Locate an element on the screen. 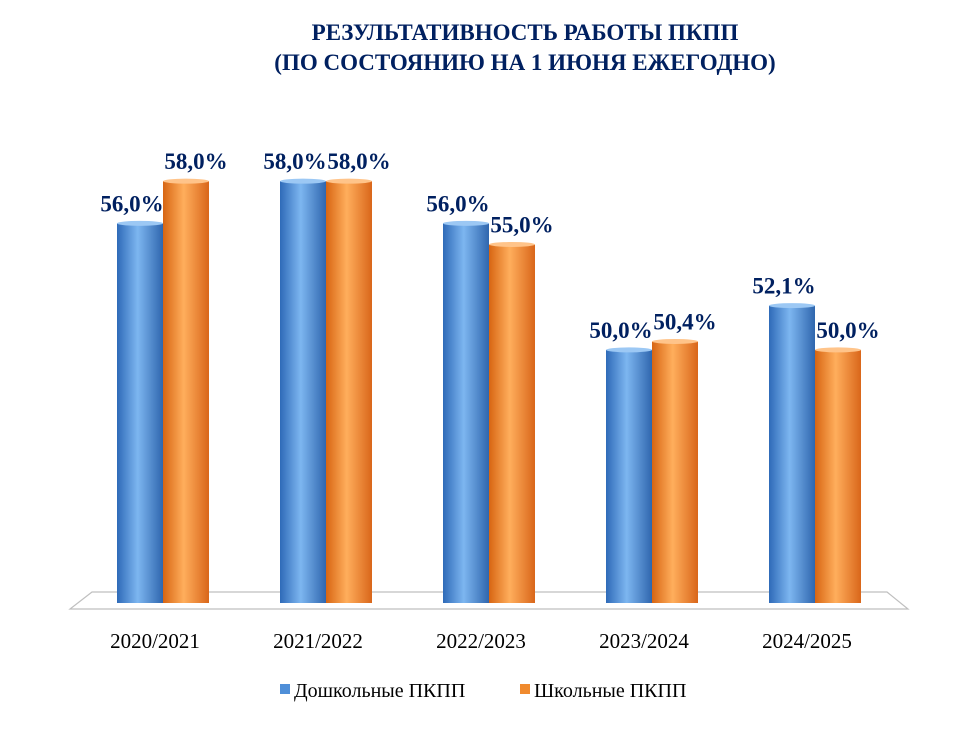 This screenshot has width=978, height=753. value-label-preschool-4: 50,0% is located at coordinates (620, 330).